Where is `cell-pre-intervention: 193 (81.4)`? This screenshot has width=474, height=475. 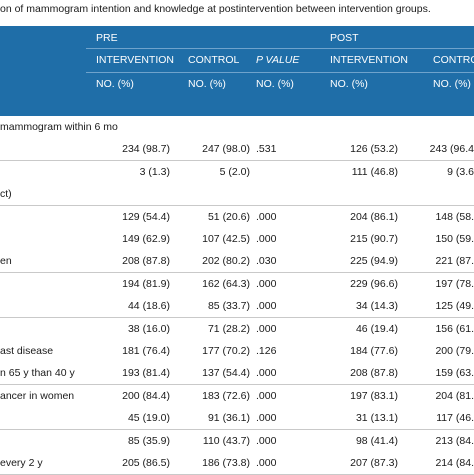 cell-pre-intervention: 193 (81.4) is located at coordinates (146, 373).